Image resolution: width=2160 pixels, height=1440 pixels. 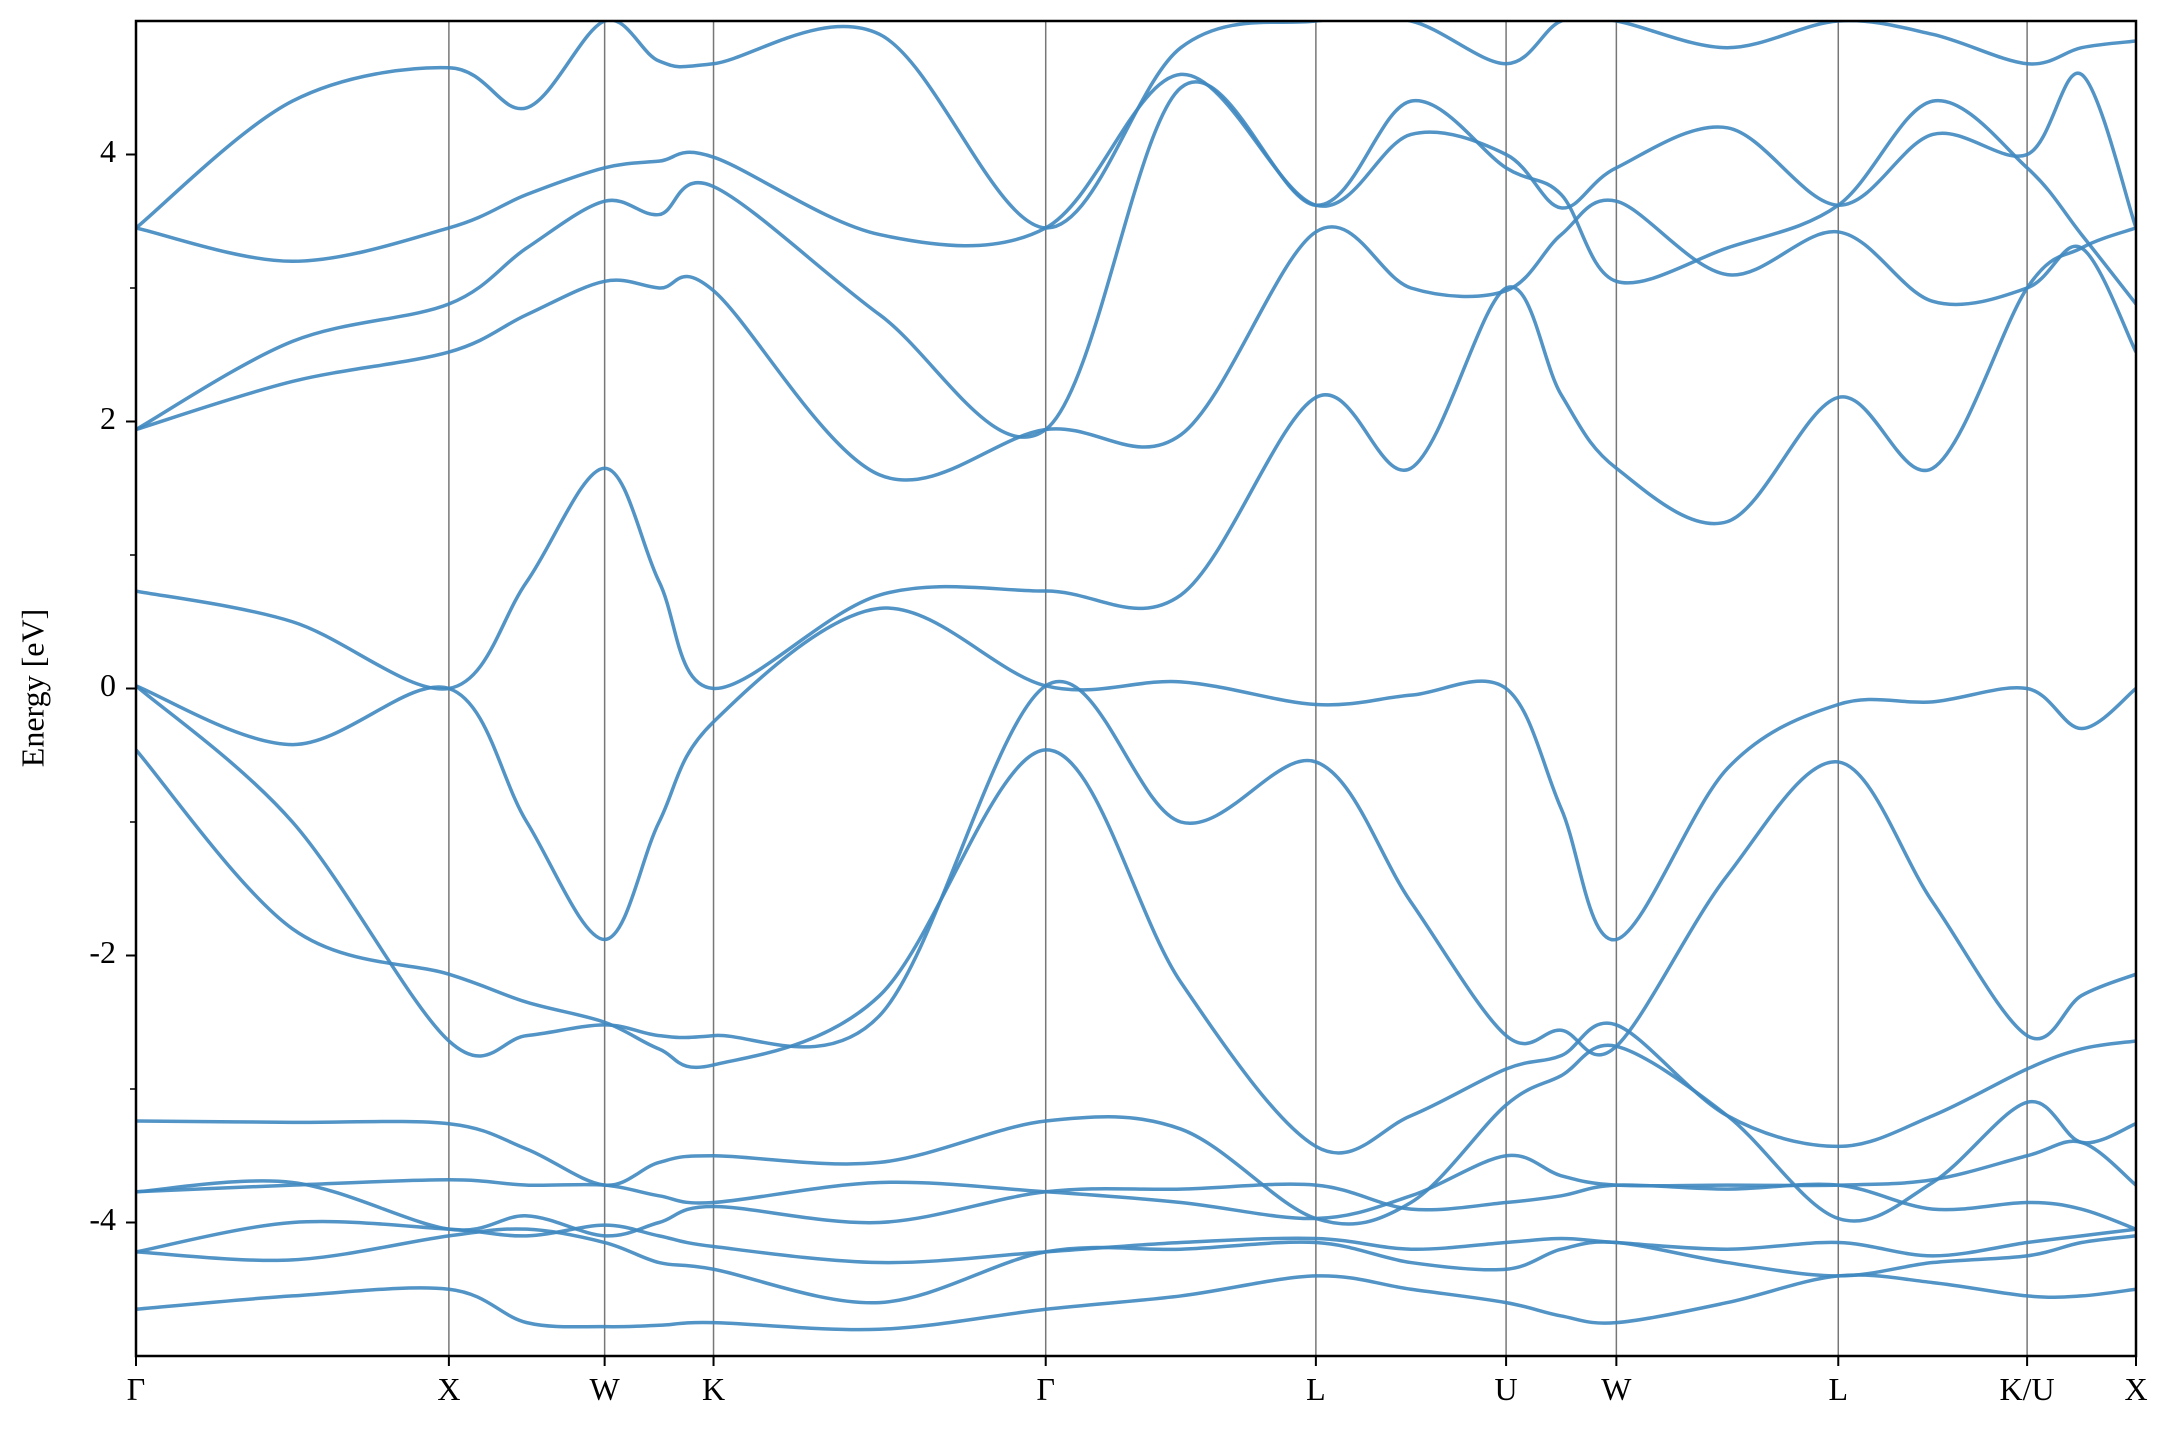 I want to click on y-tick-label: 4, so click(x=108, y=151).